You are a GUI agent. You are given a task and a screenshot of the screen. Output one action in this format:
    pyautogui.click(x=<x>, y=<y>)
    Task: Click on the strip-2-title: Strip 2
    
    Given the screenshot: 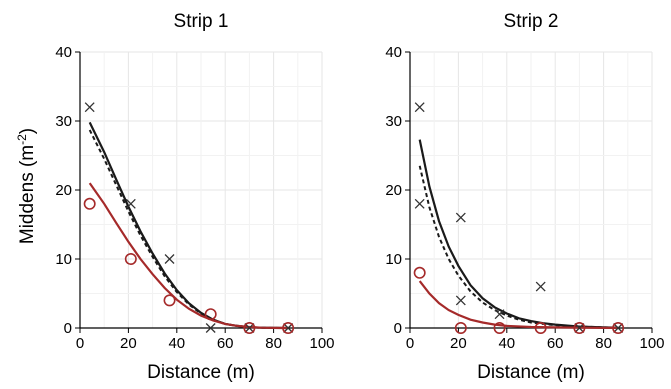 What is the action you would take?
    pyautogui.click(x=531, y=21)
    